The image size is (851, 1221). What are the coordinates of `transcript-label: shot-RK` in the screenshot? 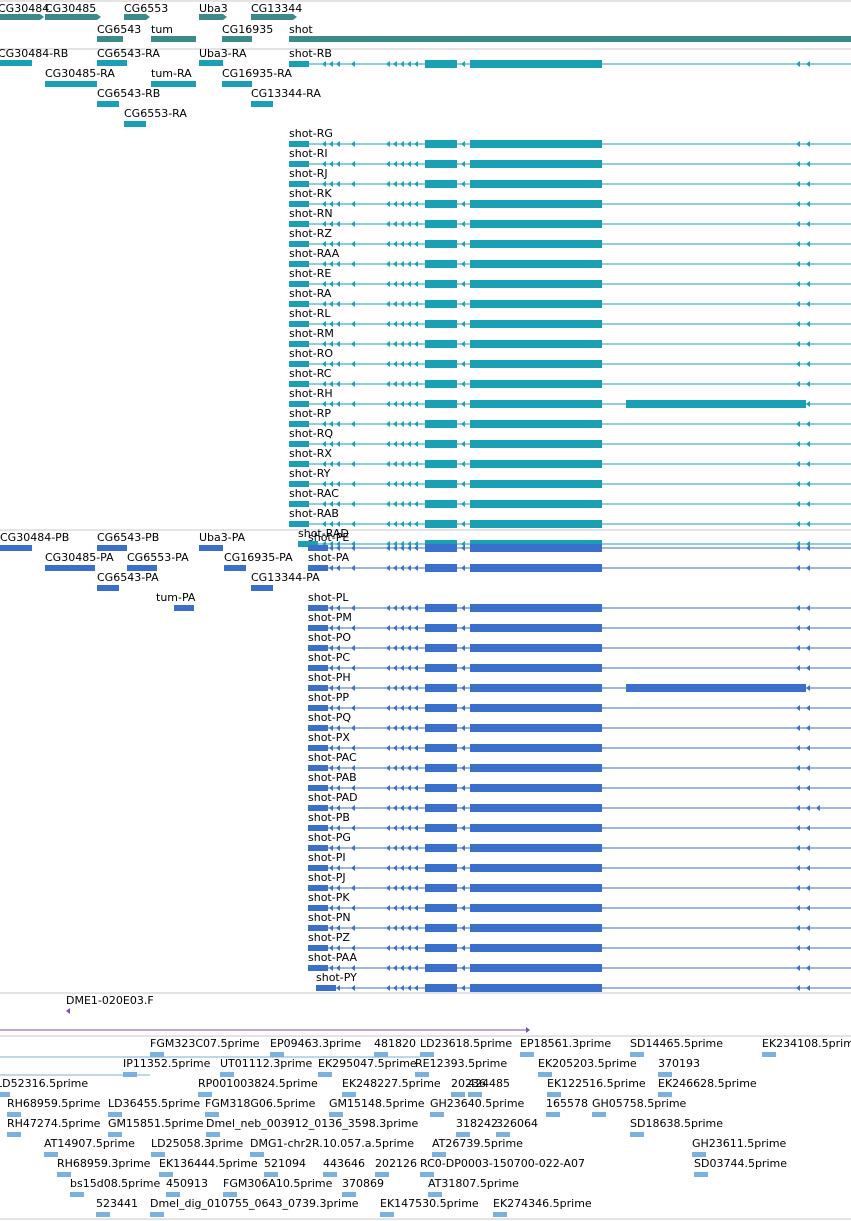 It's located at (310, 193).